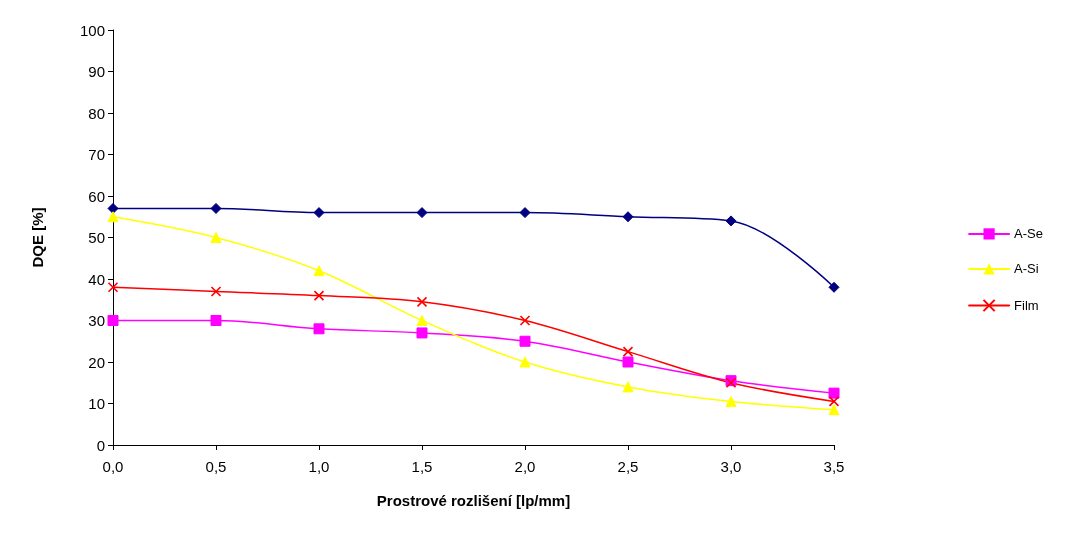 Image resolution: width=1067 pixels, height=542 pixels. Describe the element at coordinates (834, 466) in the screenshot. I see `x-tick-label: 3,5` at that location.